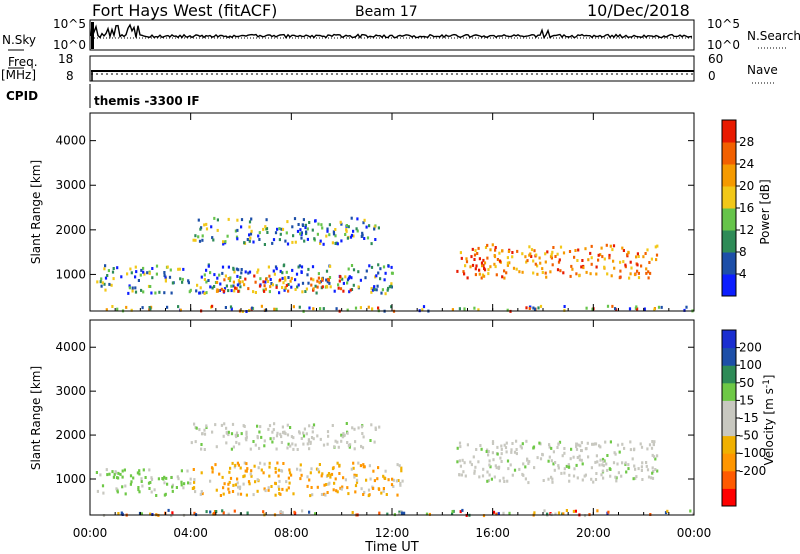  Describe the element at coordinates (69, 45) in the screenshot. I see `nsky-tick-bottom: 10^0` at that location.